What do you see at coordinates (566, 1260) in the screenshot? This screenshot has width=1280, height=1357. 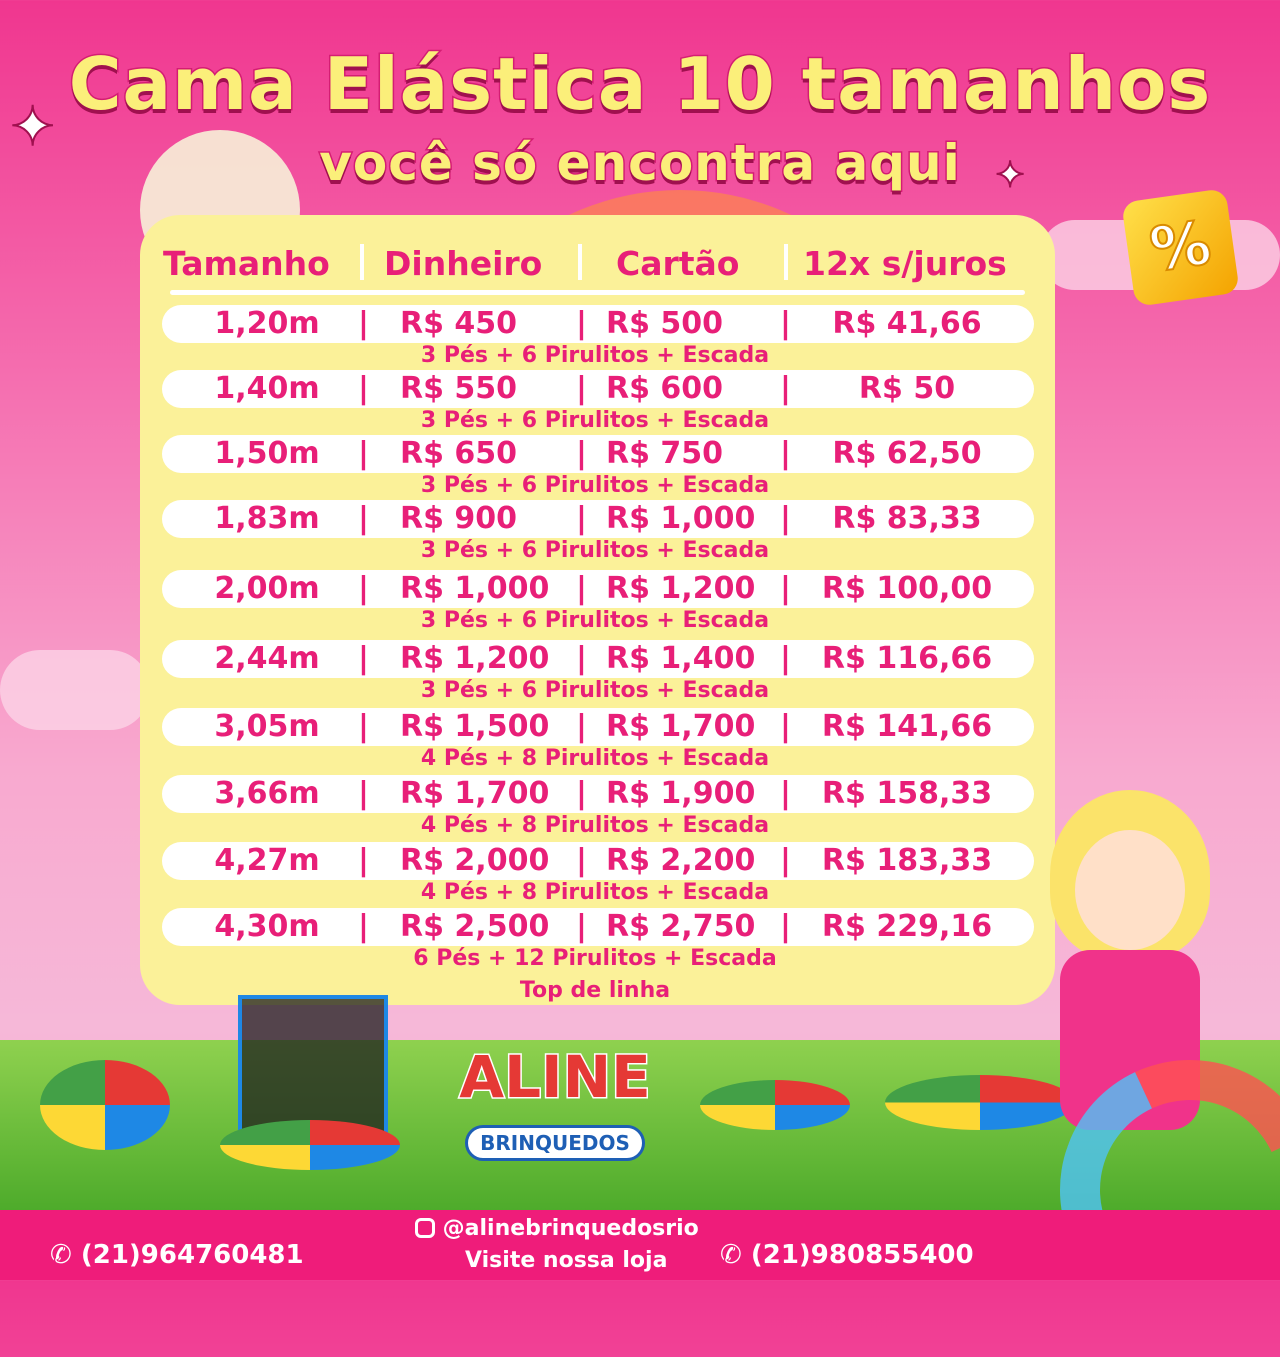 I see `visit-store-text: Visite nossa loja` at bounding box center [566, 1260].